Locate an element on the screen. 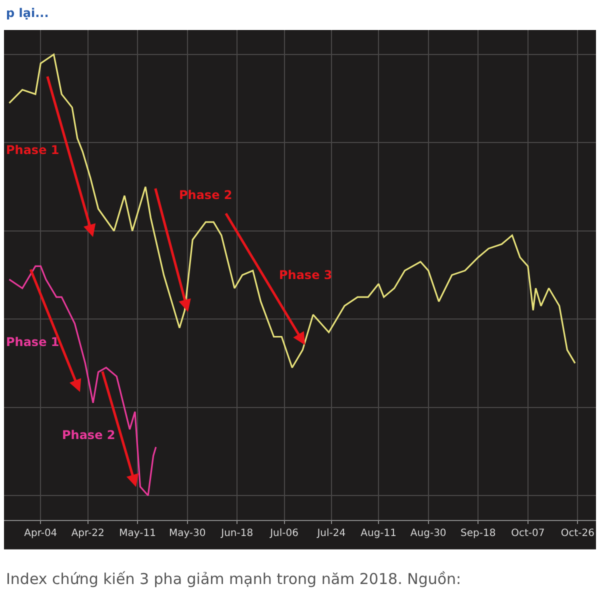 The width and height of the screenshot is (600, 600). x-tick-label: Jul-06 is located at coordinates (283, 533).